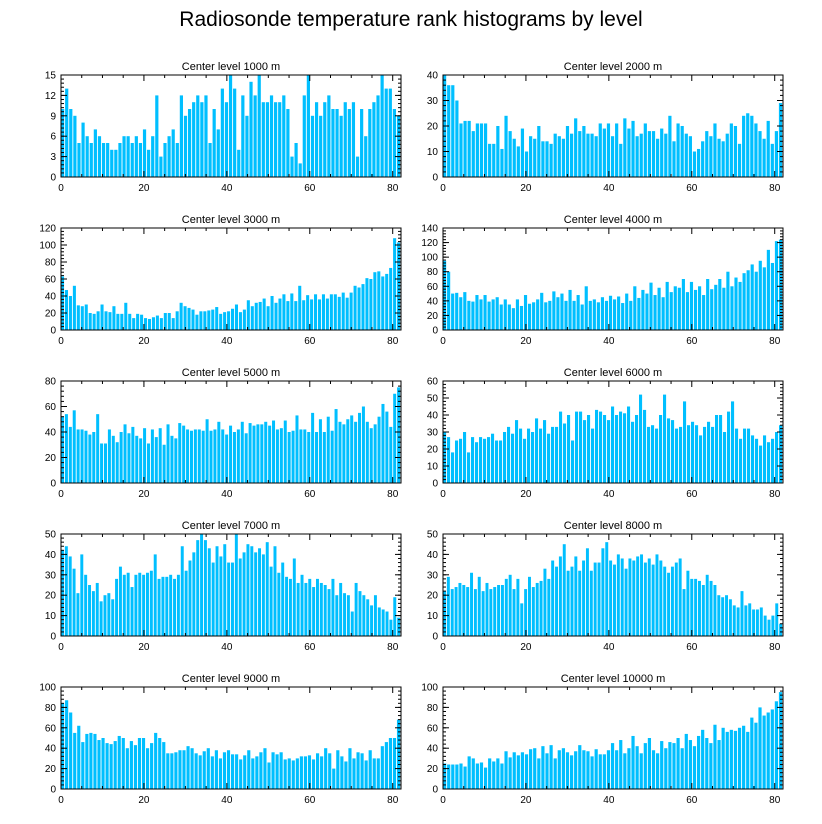  What do you see at coordinates (433, 101) in the screenshot?
I see `y-tick-label: 30` at bounding box center [433, 101].